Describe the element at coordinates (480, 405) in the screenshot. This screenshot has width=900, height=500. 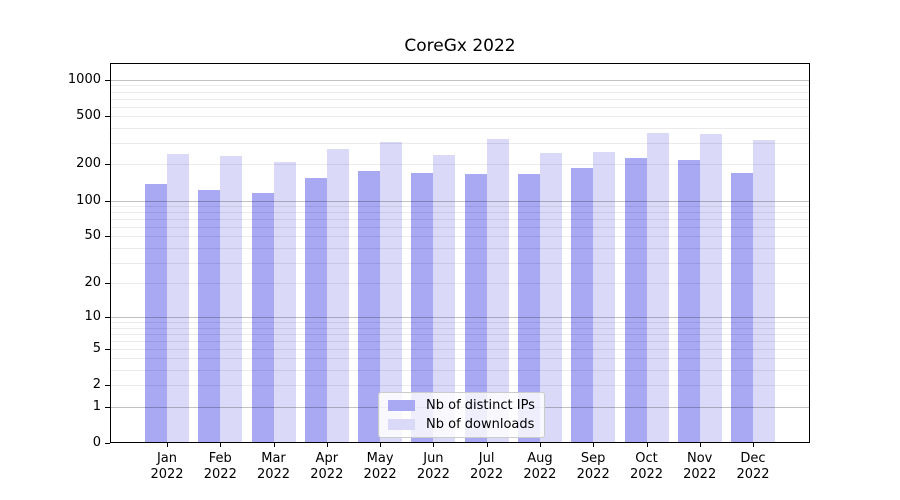
I see `legend-label-distinct-ips: Nb of distinct IPs` at that location.